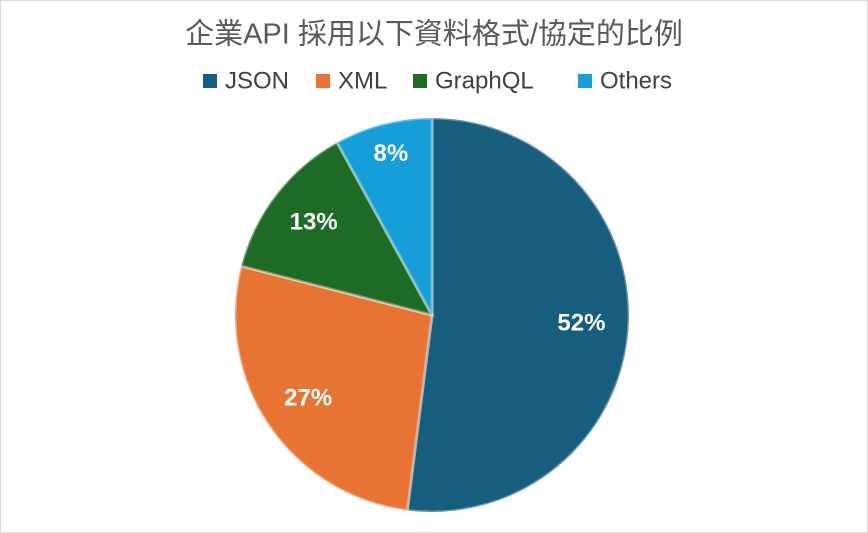  I want to click on legend-label: Others, so click(636, 80).